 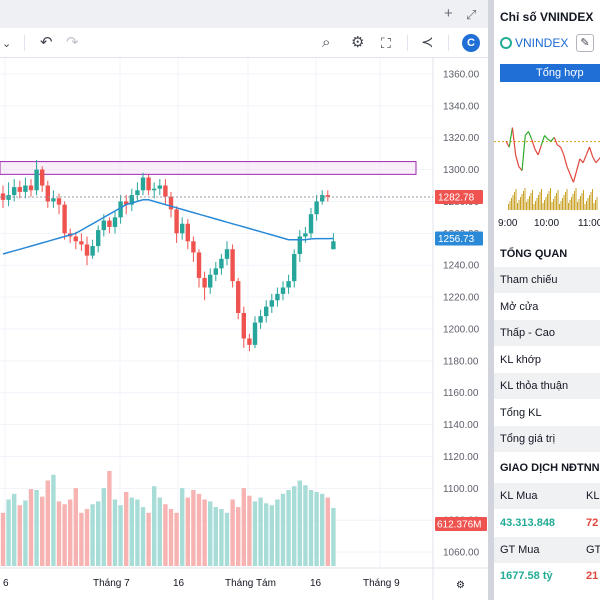 What do you see at coordinates (542, 43) in the screenshot?
I see `symbol-name: VNINDEX` at bounding box center [542, 43].